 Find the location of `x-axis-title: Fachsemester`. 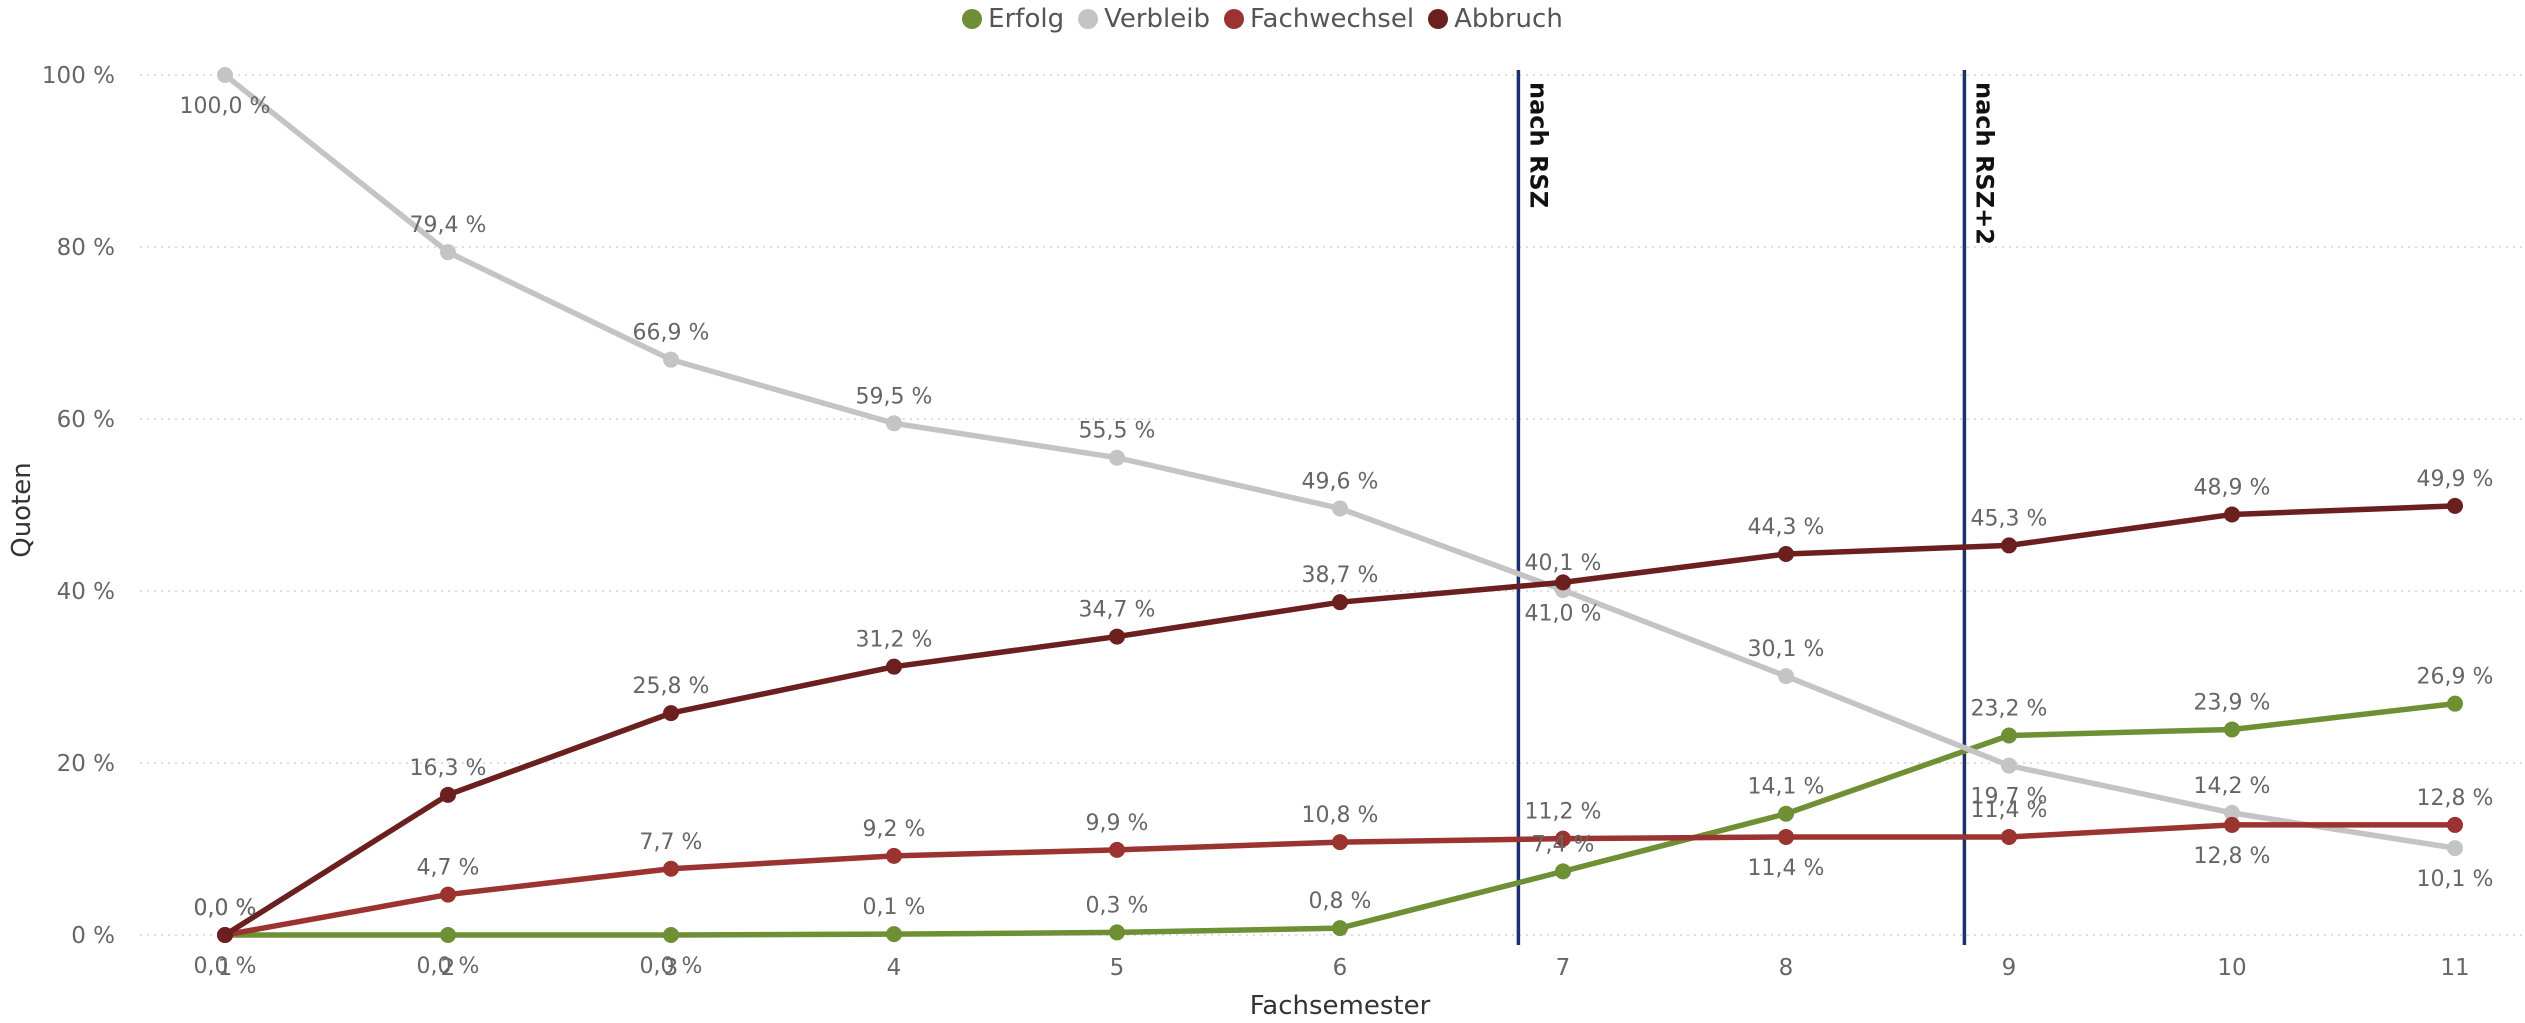

x-axis-title: Fachsemester is located at coordinates (1340, 1005).